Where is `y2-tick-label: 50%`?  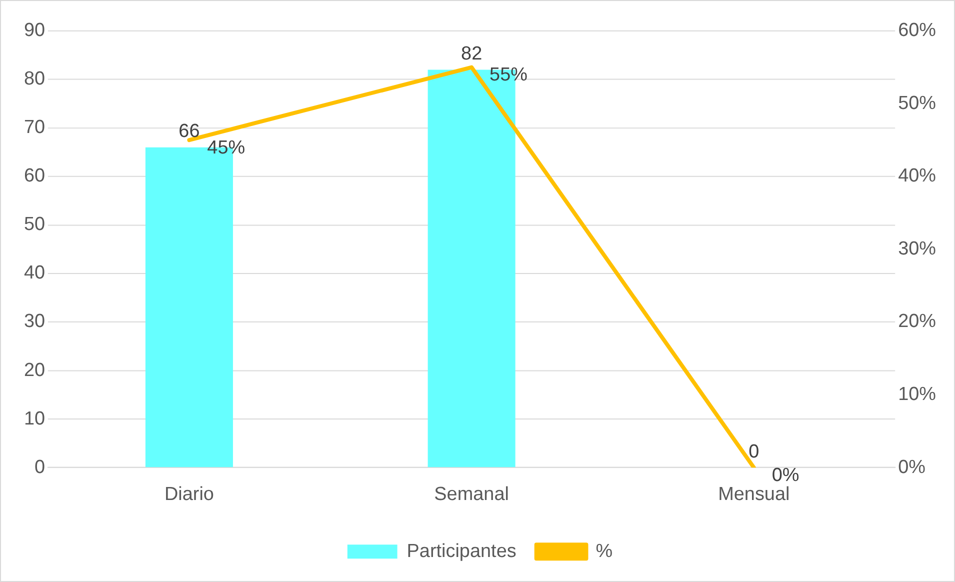 y2-tick-label: 50% is located at coordinates (917, 103).